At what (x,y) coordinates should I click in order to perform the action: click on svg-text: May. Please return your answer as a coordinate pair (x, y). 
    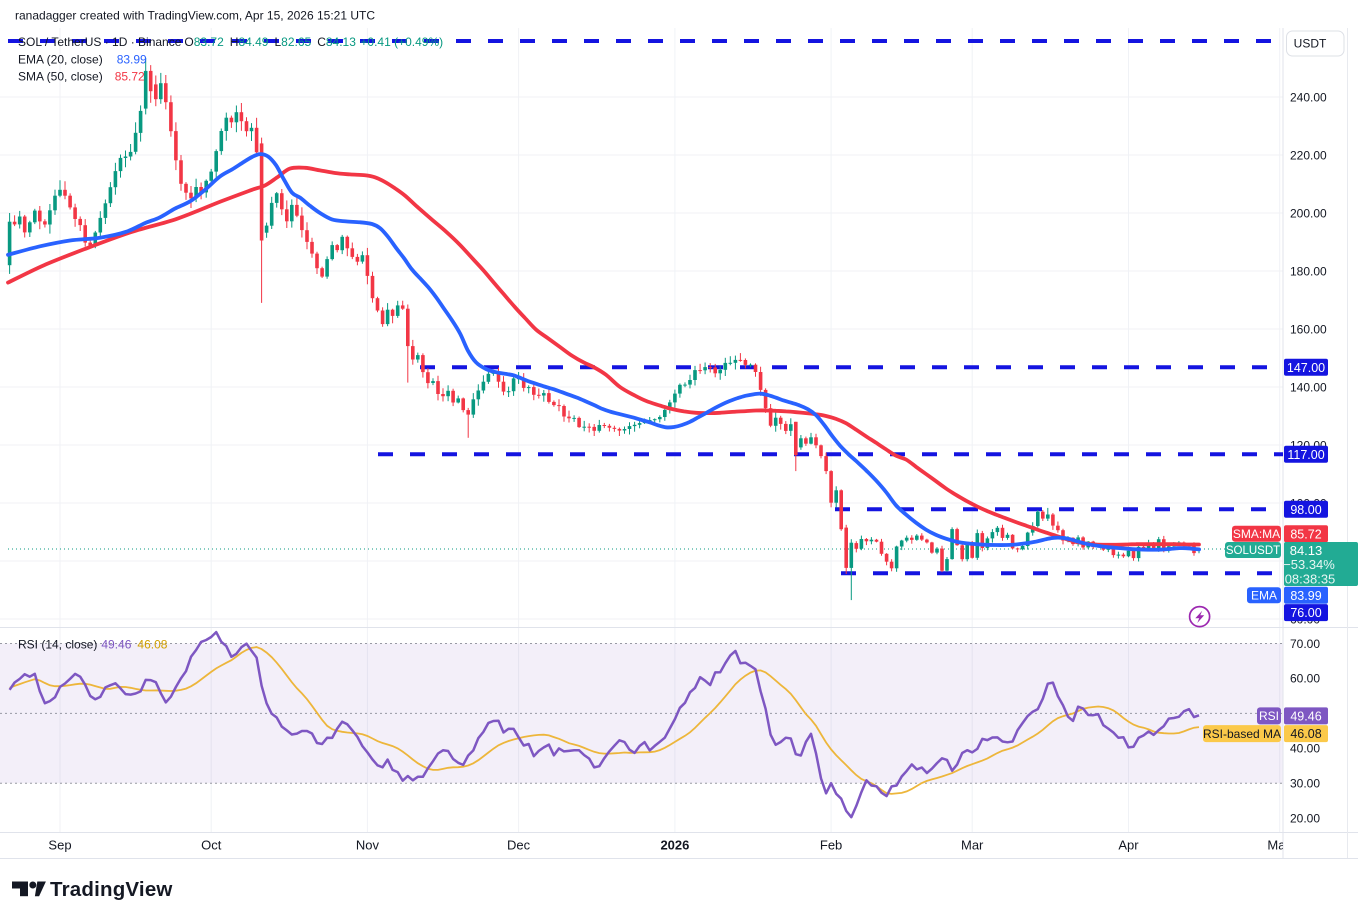
    Looking at the image, I should click on (1279, 845).